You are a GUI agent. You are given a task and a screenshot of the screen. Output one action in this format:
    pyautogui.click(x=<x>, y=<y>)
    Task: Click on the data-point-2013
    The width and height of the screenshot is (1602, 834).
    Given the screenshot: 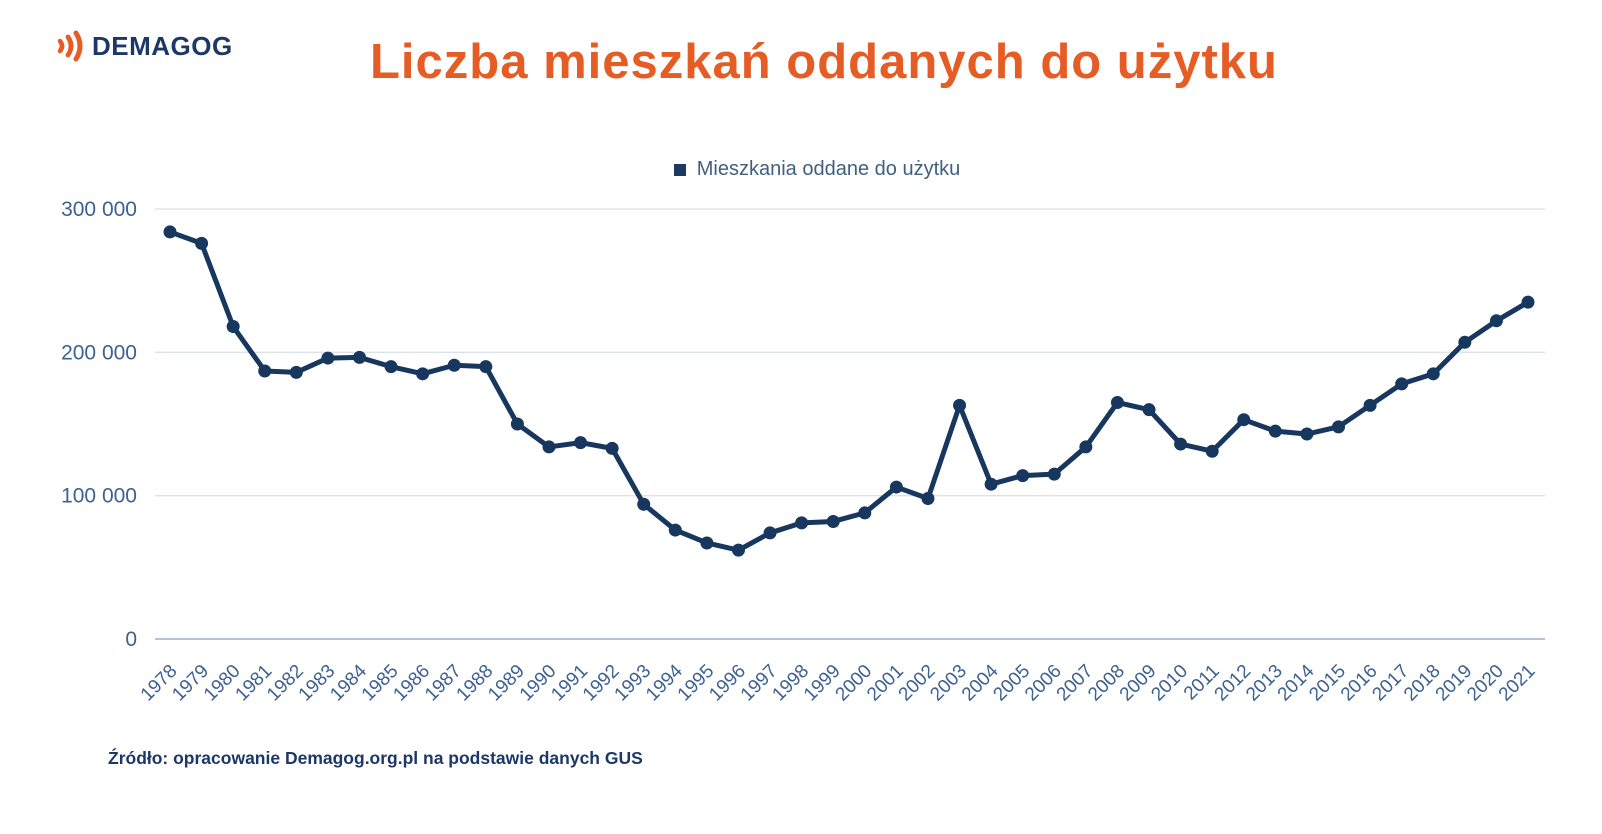 What is the action you would take?
    pyautogui.click(x=1275, y=431)
    